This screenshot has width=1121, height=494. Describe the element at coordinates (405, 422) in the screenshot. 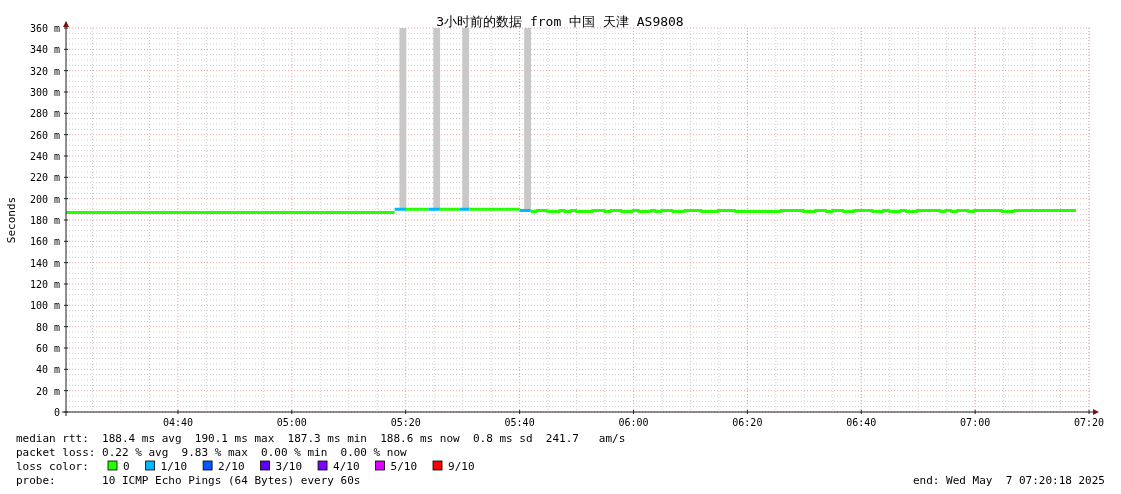

I see `x-tick-label: 05:20` at that location.